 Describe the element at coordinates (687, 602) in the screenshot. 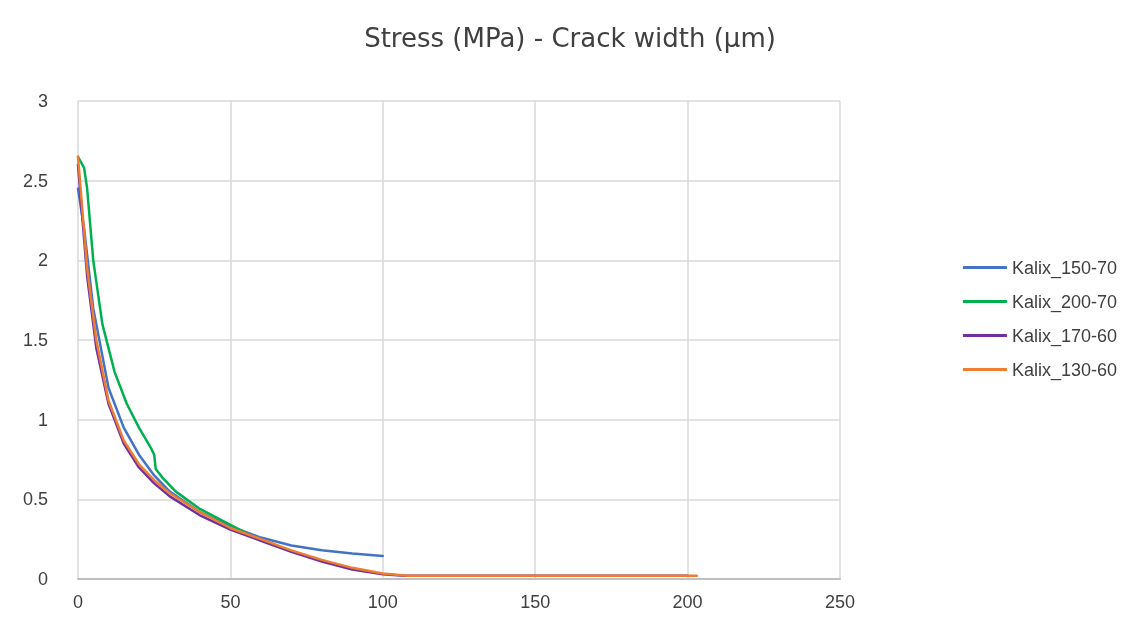

I see `x-tick-label: 200` at that location.